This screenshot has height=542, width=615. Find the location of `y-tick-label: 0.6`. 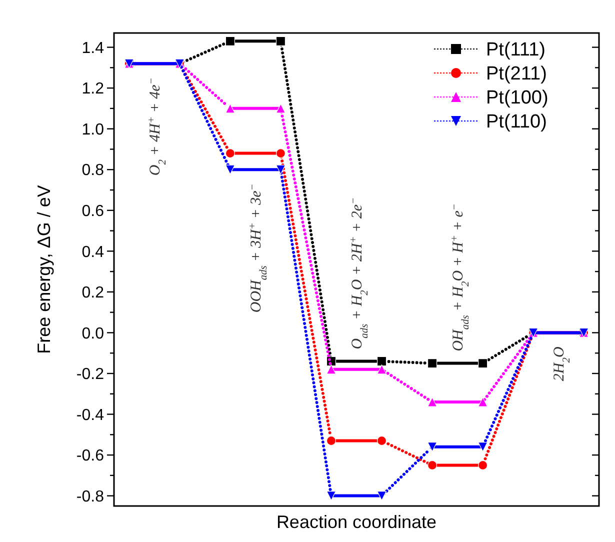

y-tick-label: 0.6 is located at coordinates (93, 211).